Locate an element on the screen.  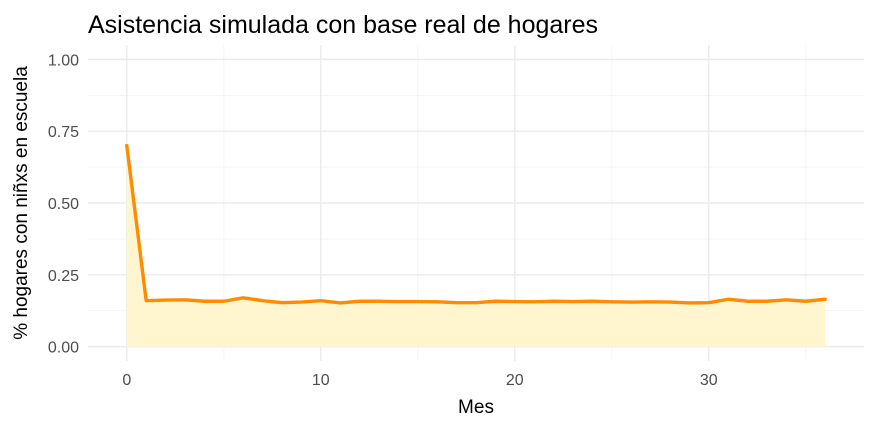
y-tick-label: 0.75 is located at coordinates (63, 132).